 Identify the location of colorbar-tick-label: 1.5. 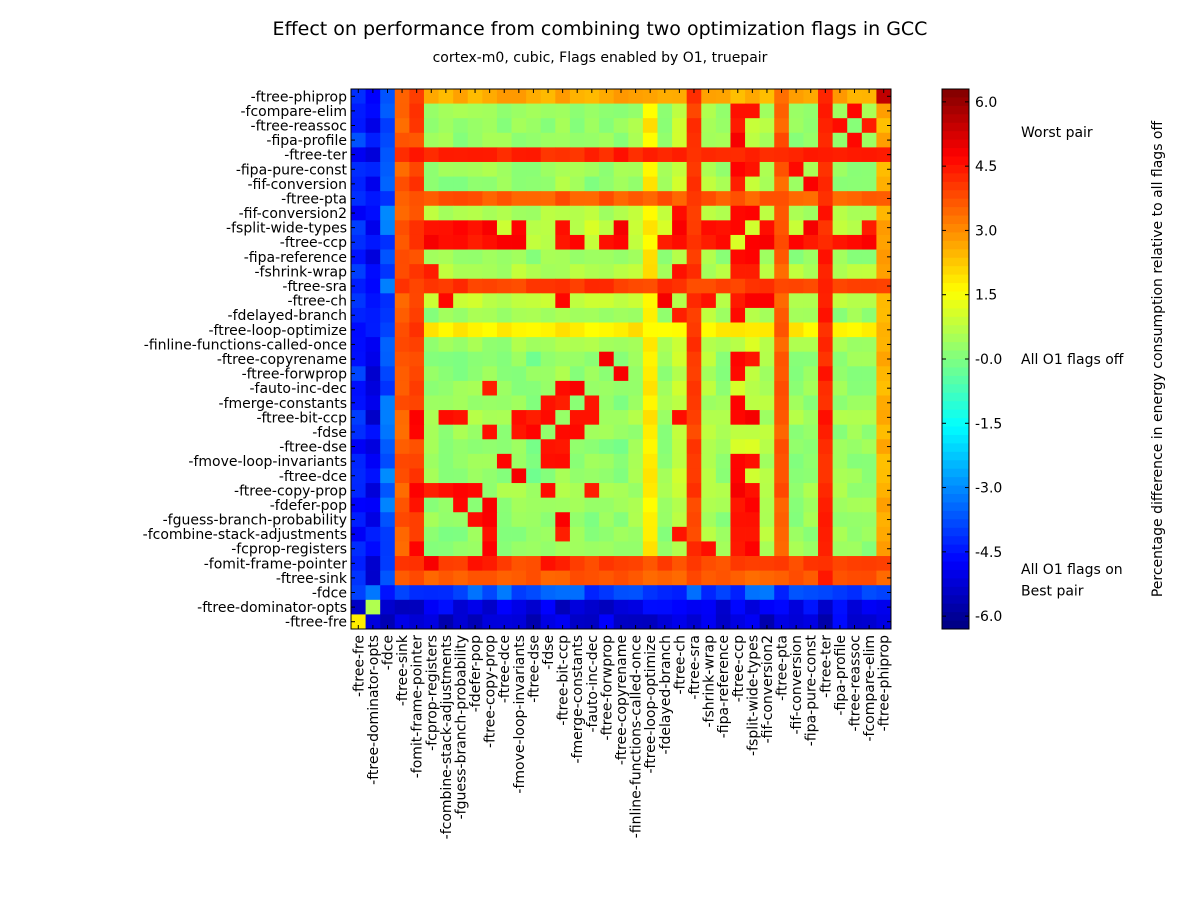
(986, 296).